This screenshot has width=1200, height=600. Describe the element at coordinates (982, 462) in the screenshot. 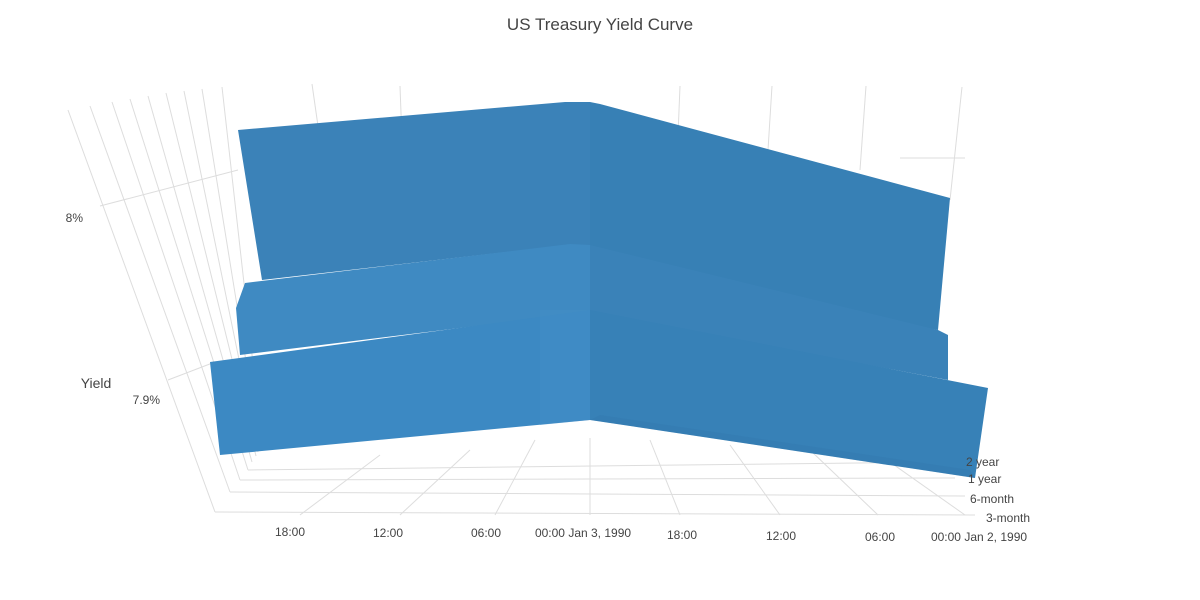

I see `y-tick: 2 year` at that location.